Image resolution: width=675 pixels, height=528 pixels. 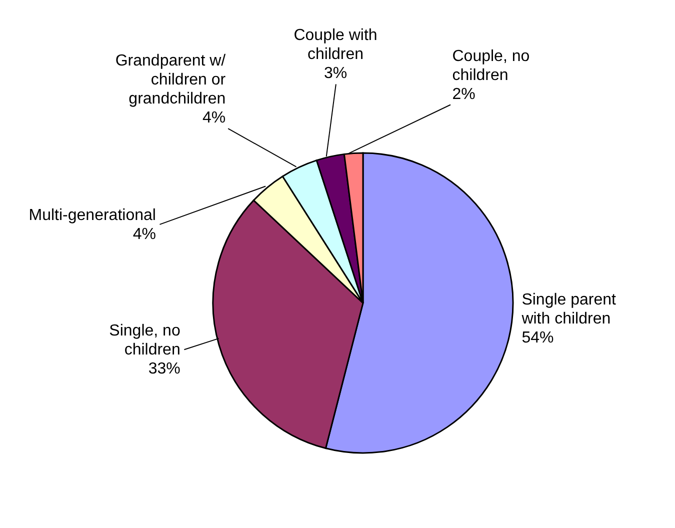 What do you see at coordinates (336, 45) in the screenshot?
I see `slice-label: Couple with children` at bounding box center [336, 45].